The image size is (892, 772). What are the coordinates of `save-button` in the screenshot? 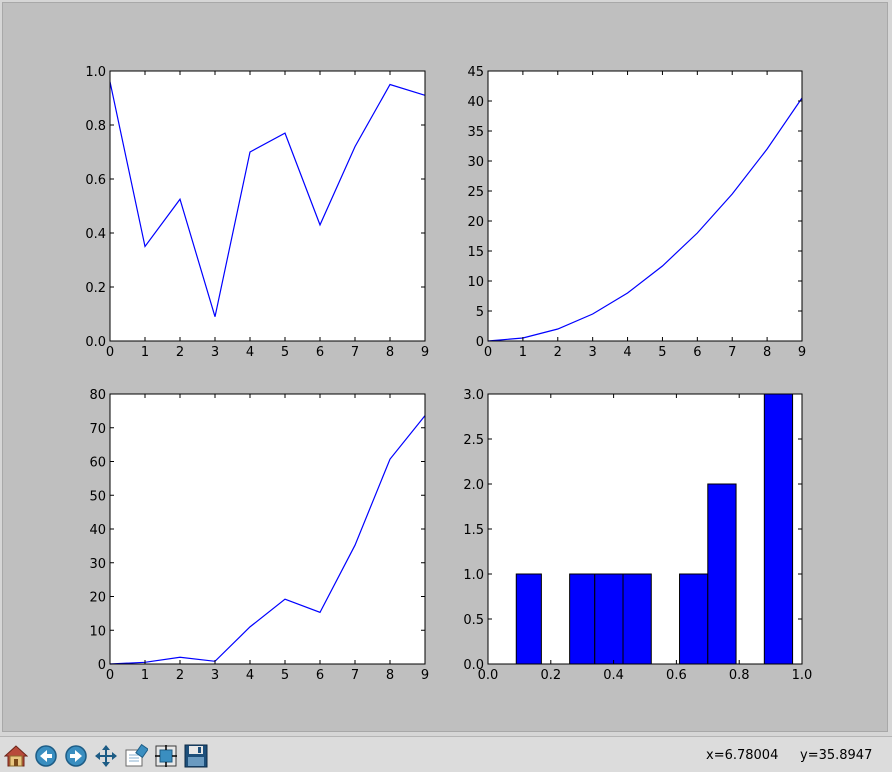 It's located at (195, 755).